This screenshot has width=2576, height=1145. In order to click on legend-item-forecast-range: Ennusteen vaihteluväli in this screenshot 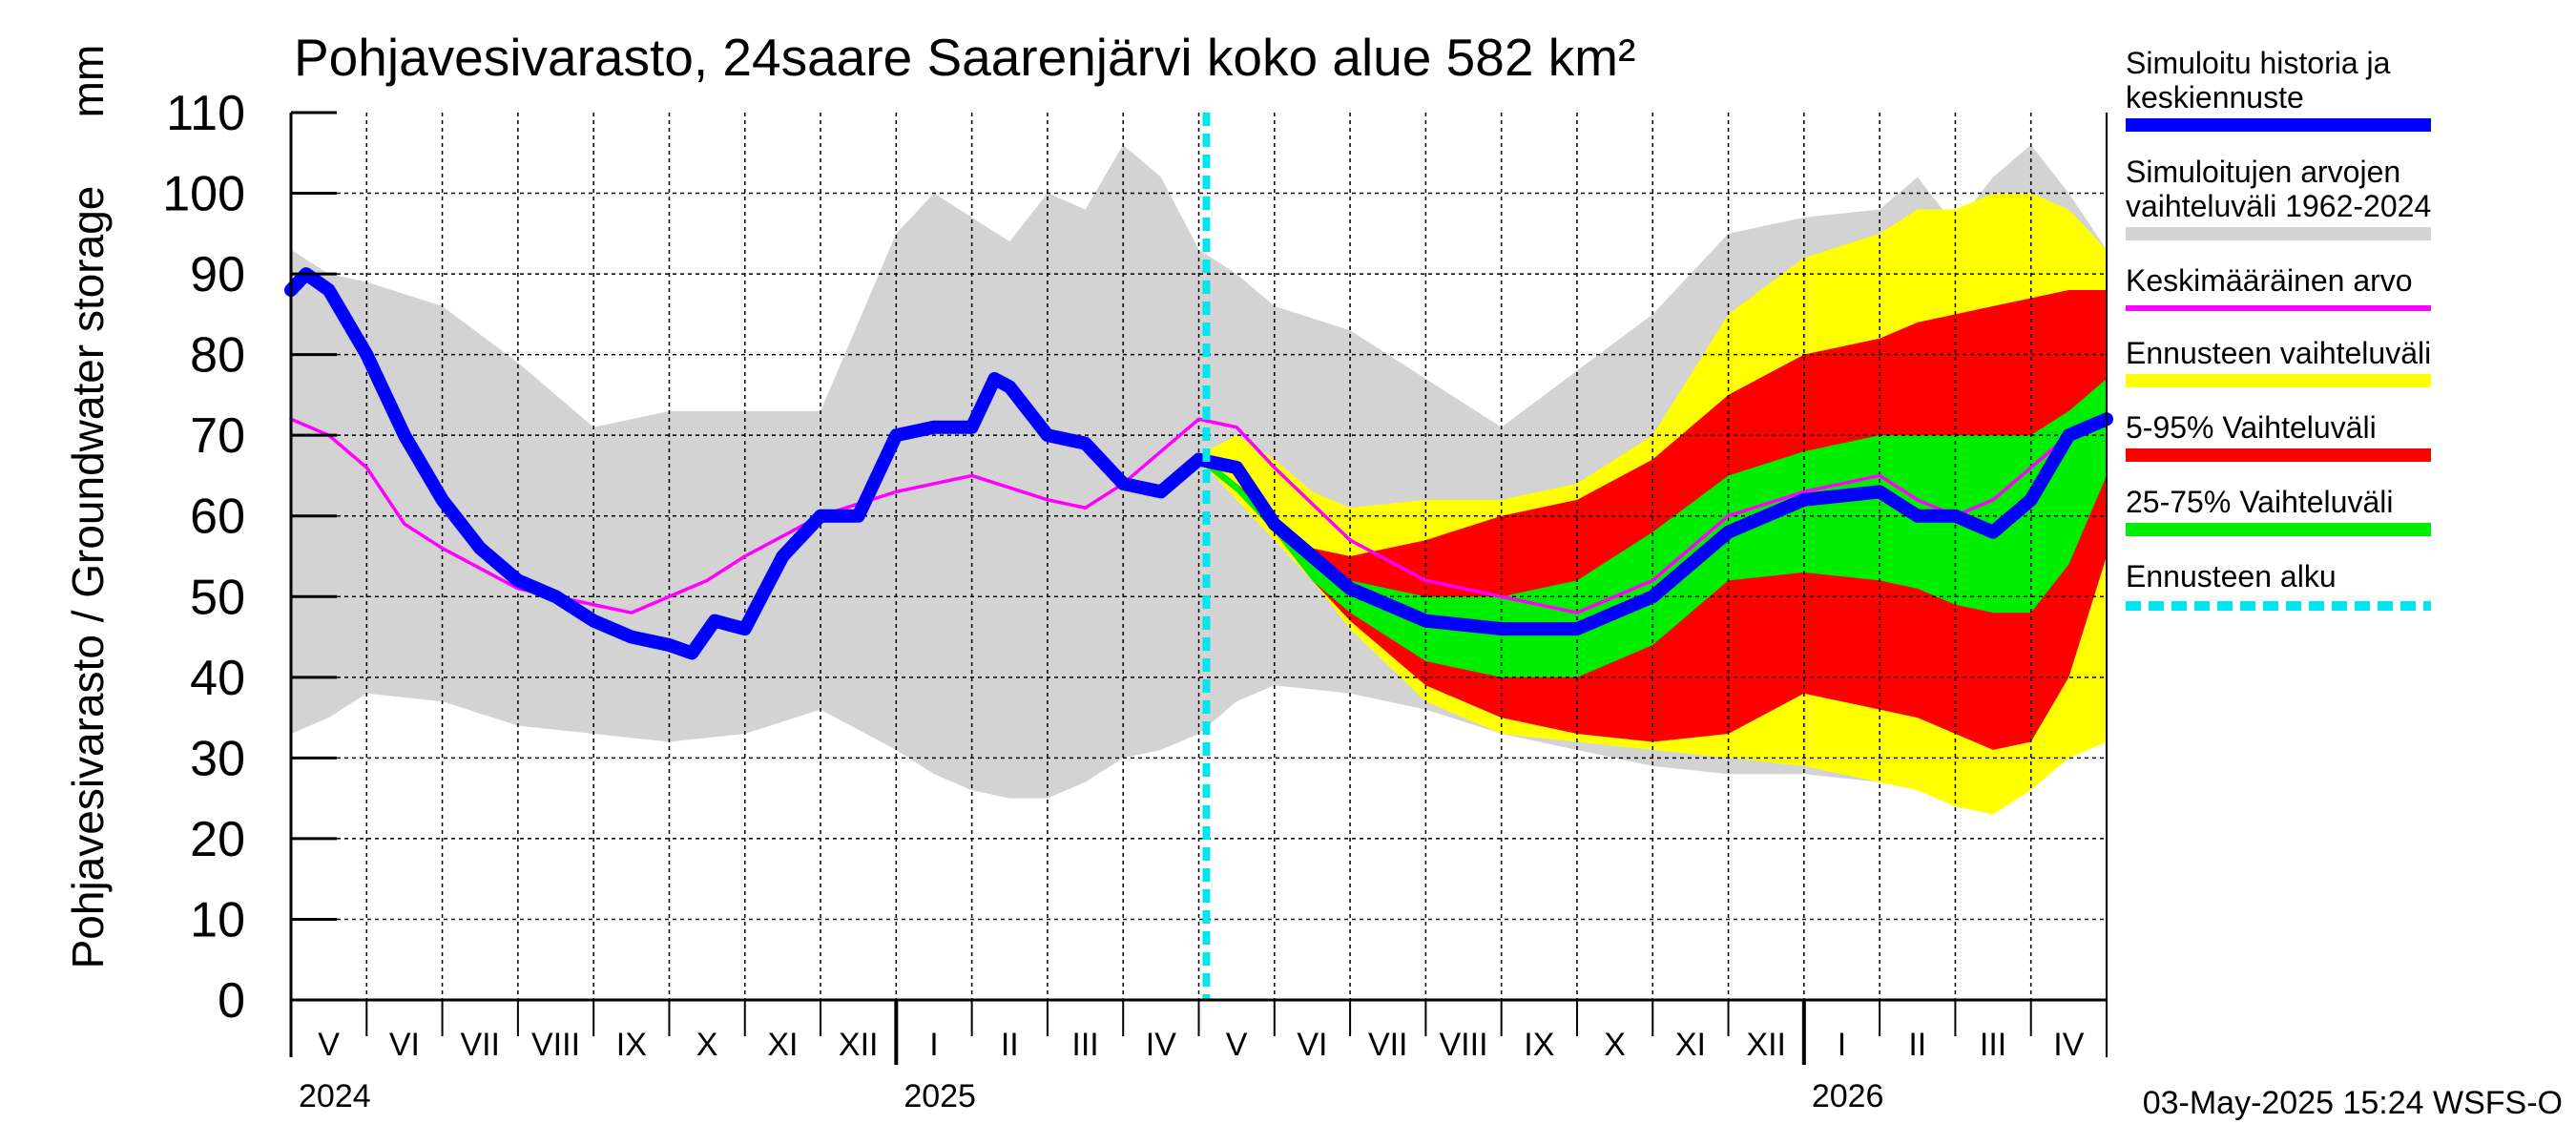, I will do `click(2283, 362)`.